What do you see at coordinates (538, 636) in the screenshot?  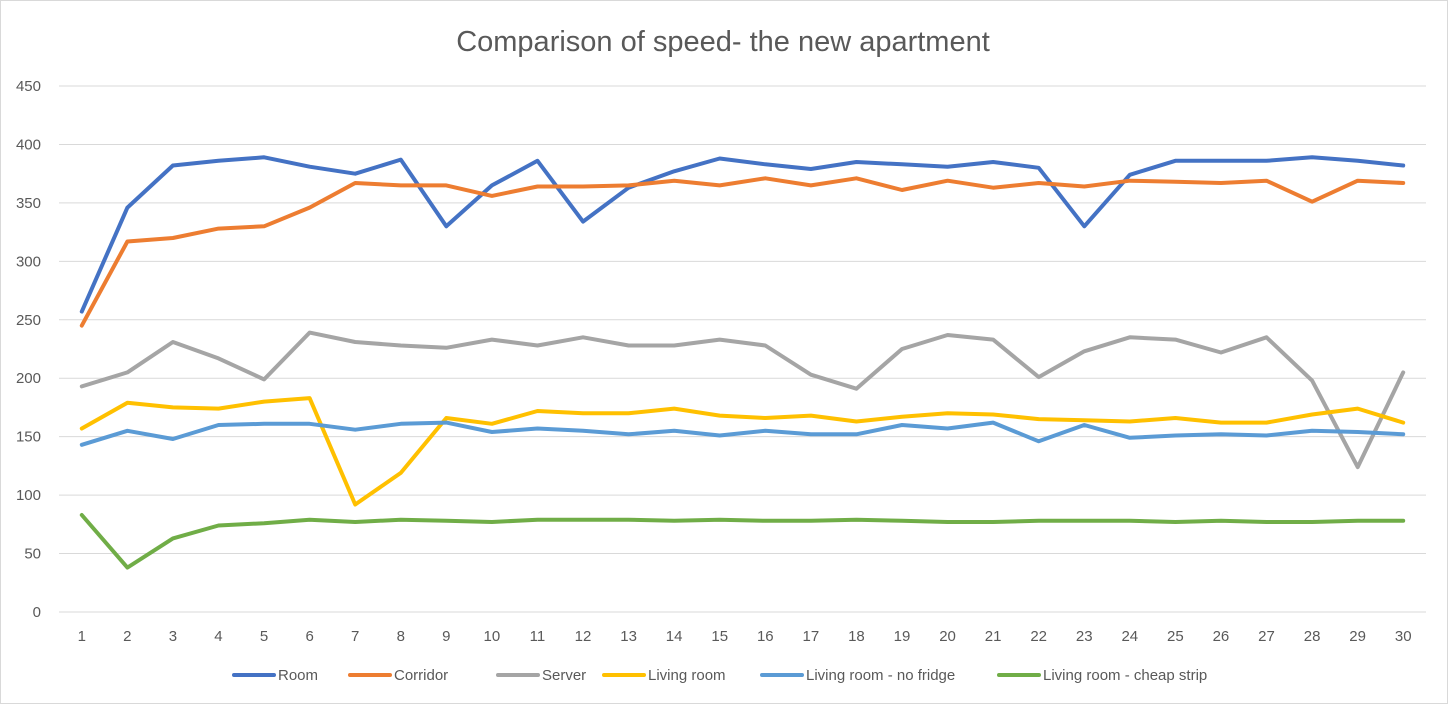 I see `x-tick-label: 11` at bounding box center [538, 636].